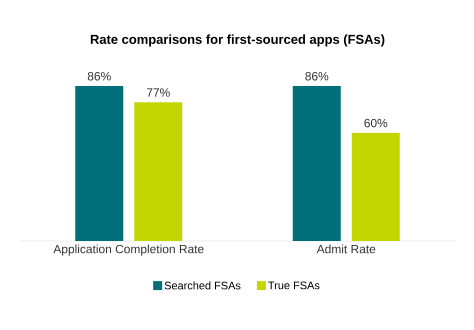  Describe the element at coordinates (128, 250) in the screenshot. I see `x-tick-label: Application Completion Rate` at that location.